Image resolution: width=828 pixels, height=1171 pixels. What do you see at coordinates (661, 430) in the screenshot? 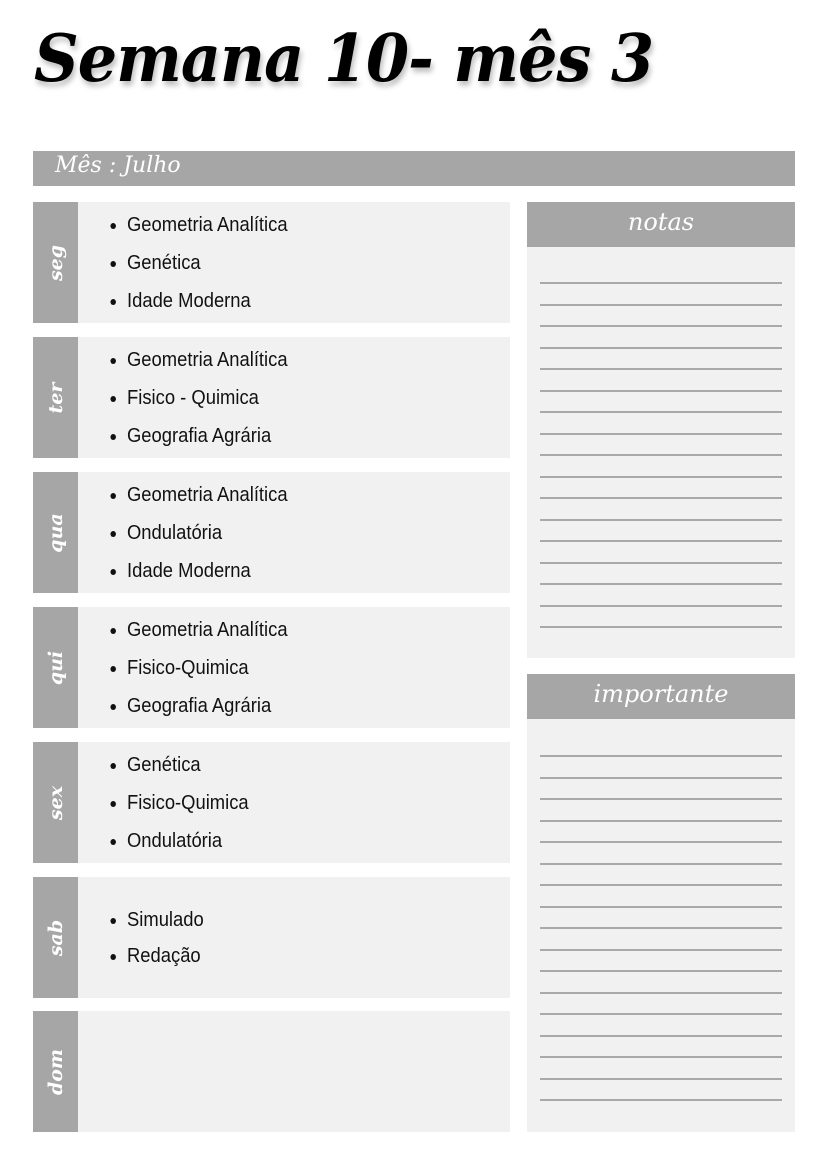
I see `notes-panel: notas` at bounding box center [661, 430].